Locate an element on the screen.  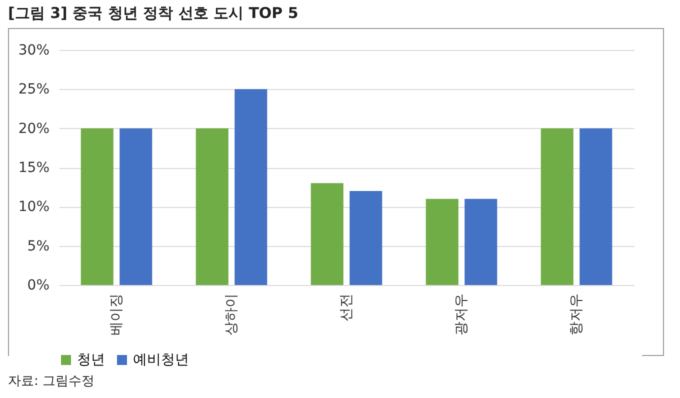
chart-title: [그림 3] 중국 청년 정착 선호 도시 TOP 5 is located at coordinates (153, 13).